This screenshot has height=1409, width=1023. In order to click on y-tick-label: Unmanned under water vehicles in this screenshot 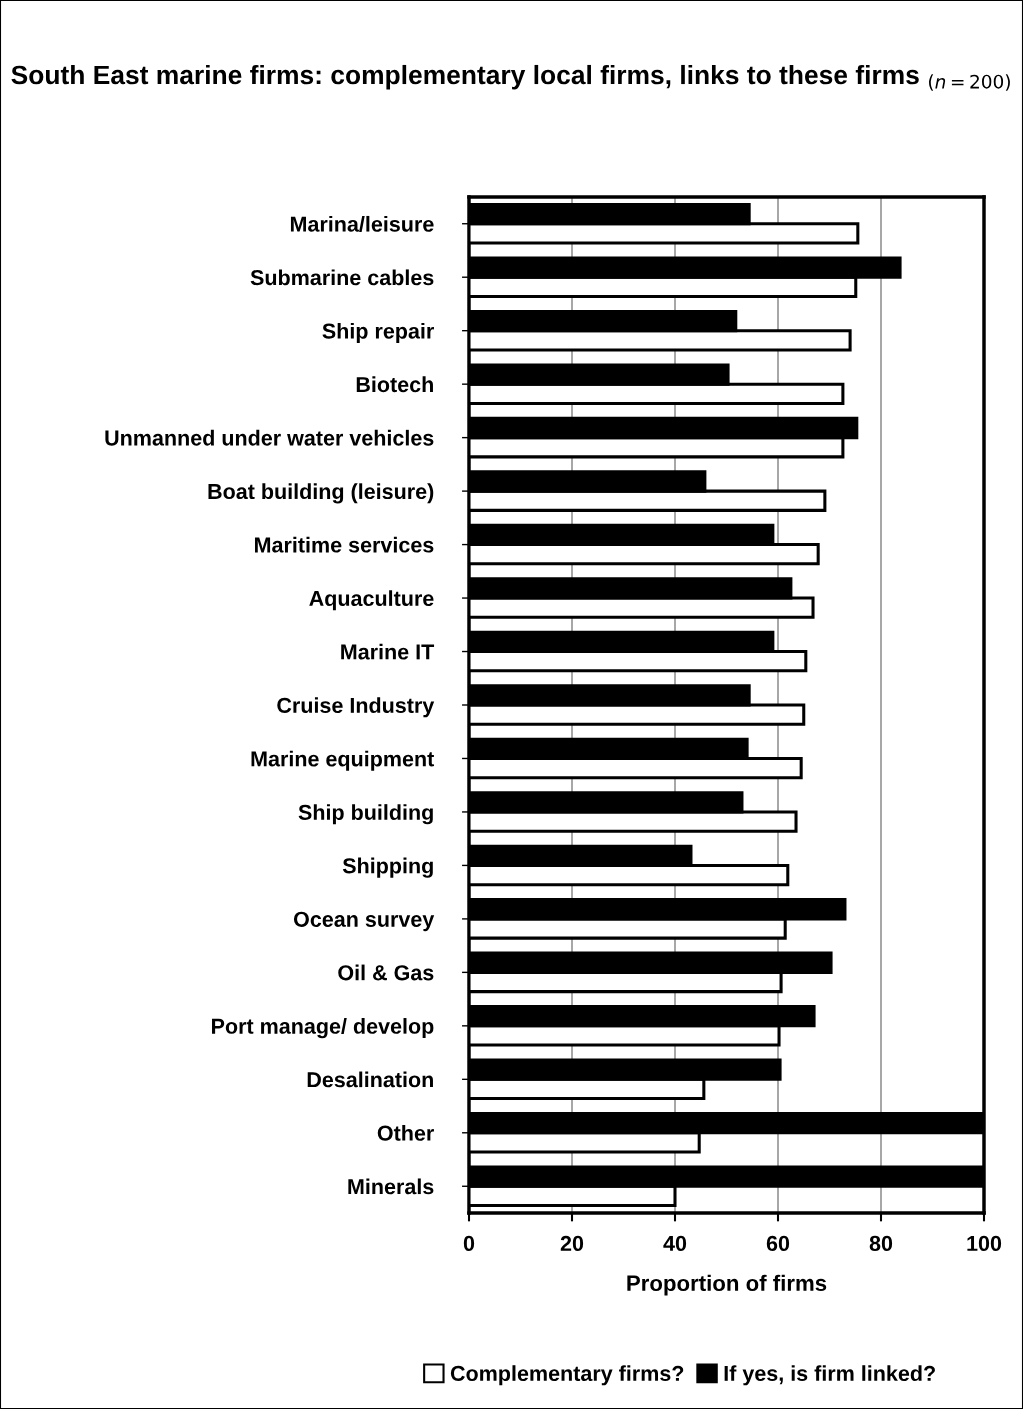, I will do `click(269, 437)`.